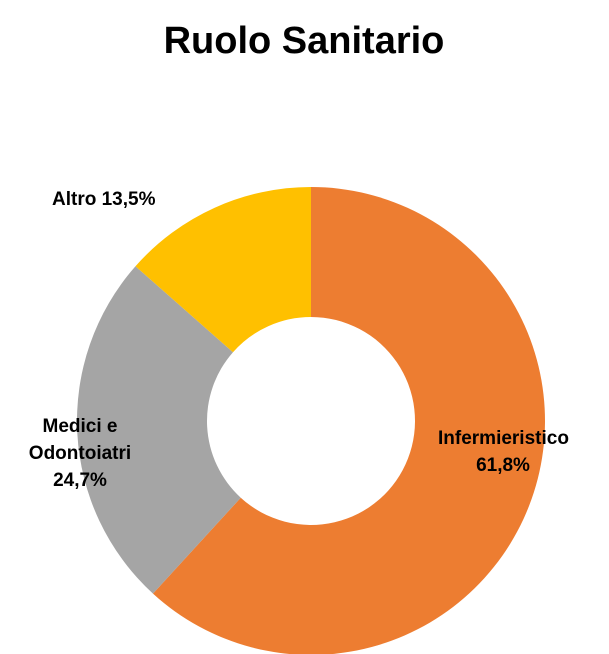  What do you see at coordinates (80, 440) in the screenshot?
I see `category-label: Medici e Odontoiatri` at bounding box center [80, 440].